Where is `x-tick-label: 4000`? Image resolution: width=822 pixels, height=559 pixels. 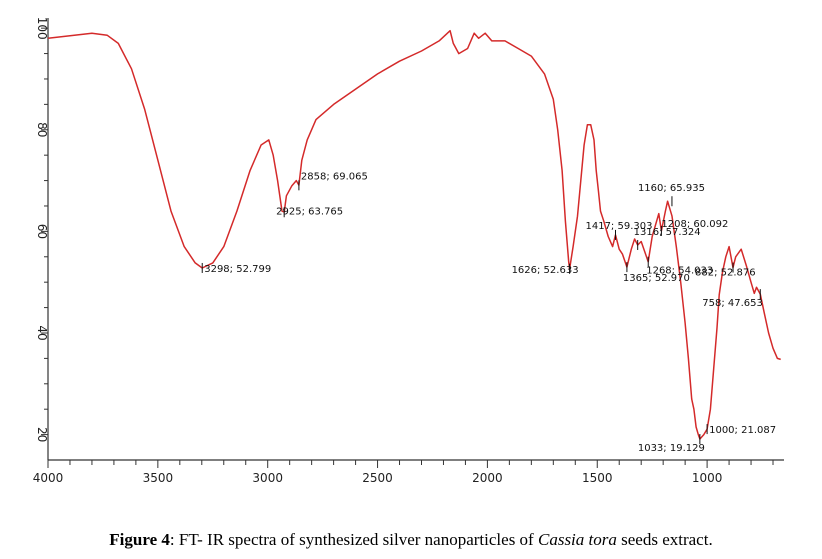
x-tick-label: 4000 is located at coordinates (48, 478).